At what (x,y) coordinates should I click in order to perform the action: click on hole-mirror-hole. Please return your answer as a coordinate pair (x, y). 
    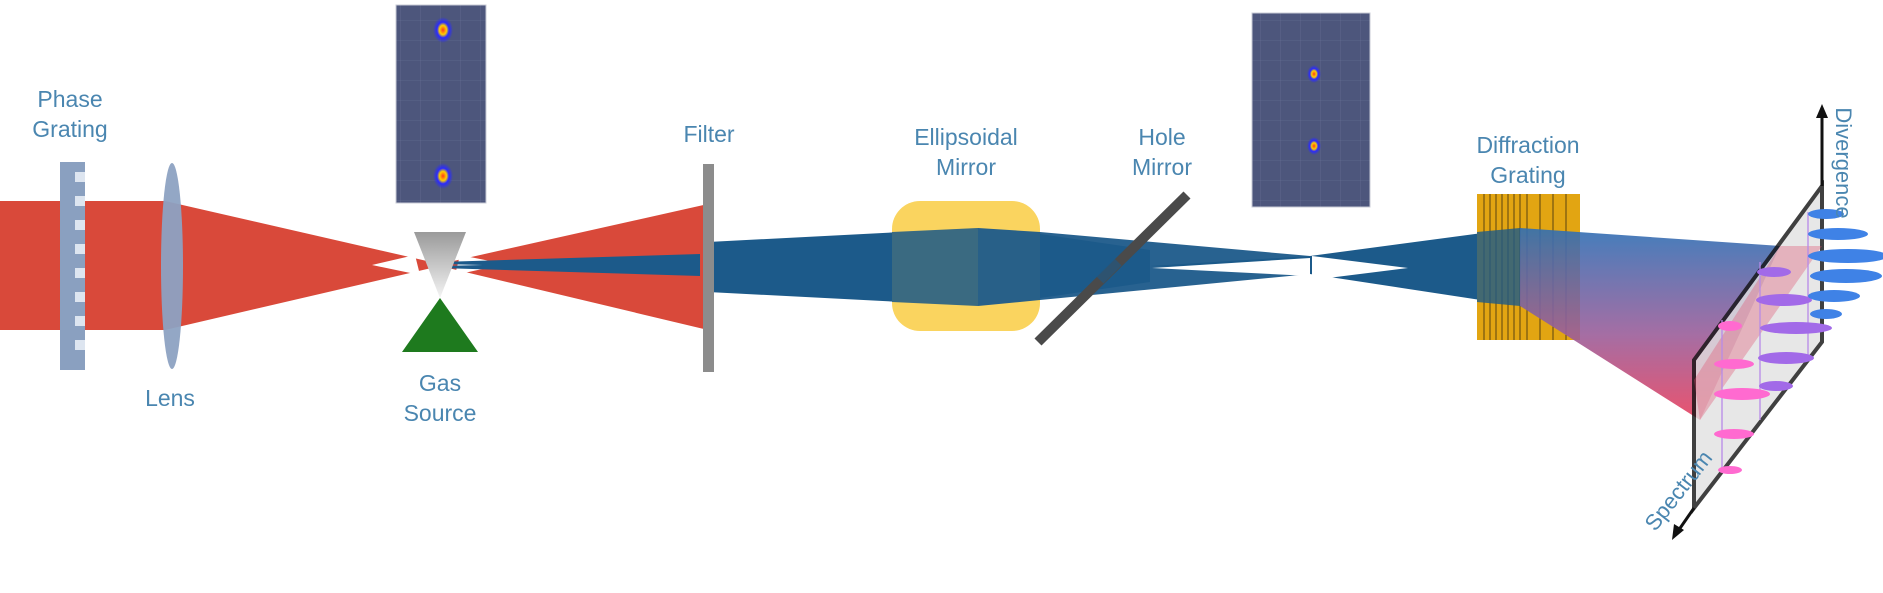
    Looking at the image, I should click on (1109, 271).